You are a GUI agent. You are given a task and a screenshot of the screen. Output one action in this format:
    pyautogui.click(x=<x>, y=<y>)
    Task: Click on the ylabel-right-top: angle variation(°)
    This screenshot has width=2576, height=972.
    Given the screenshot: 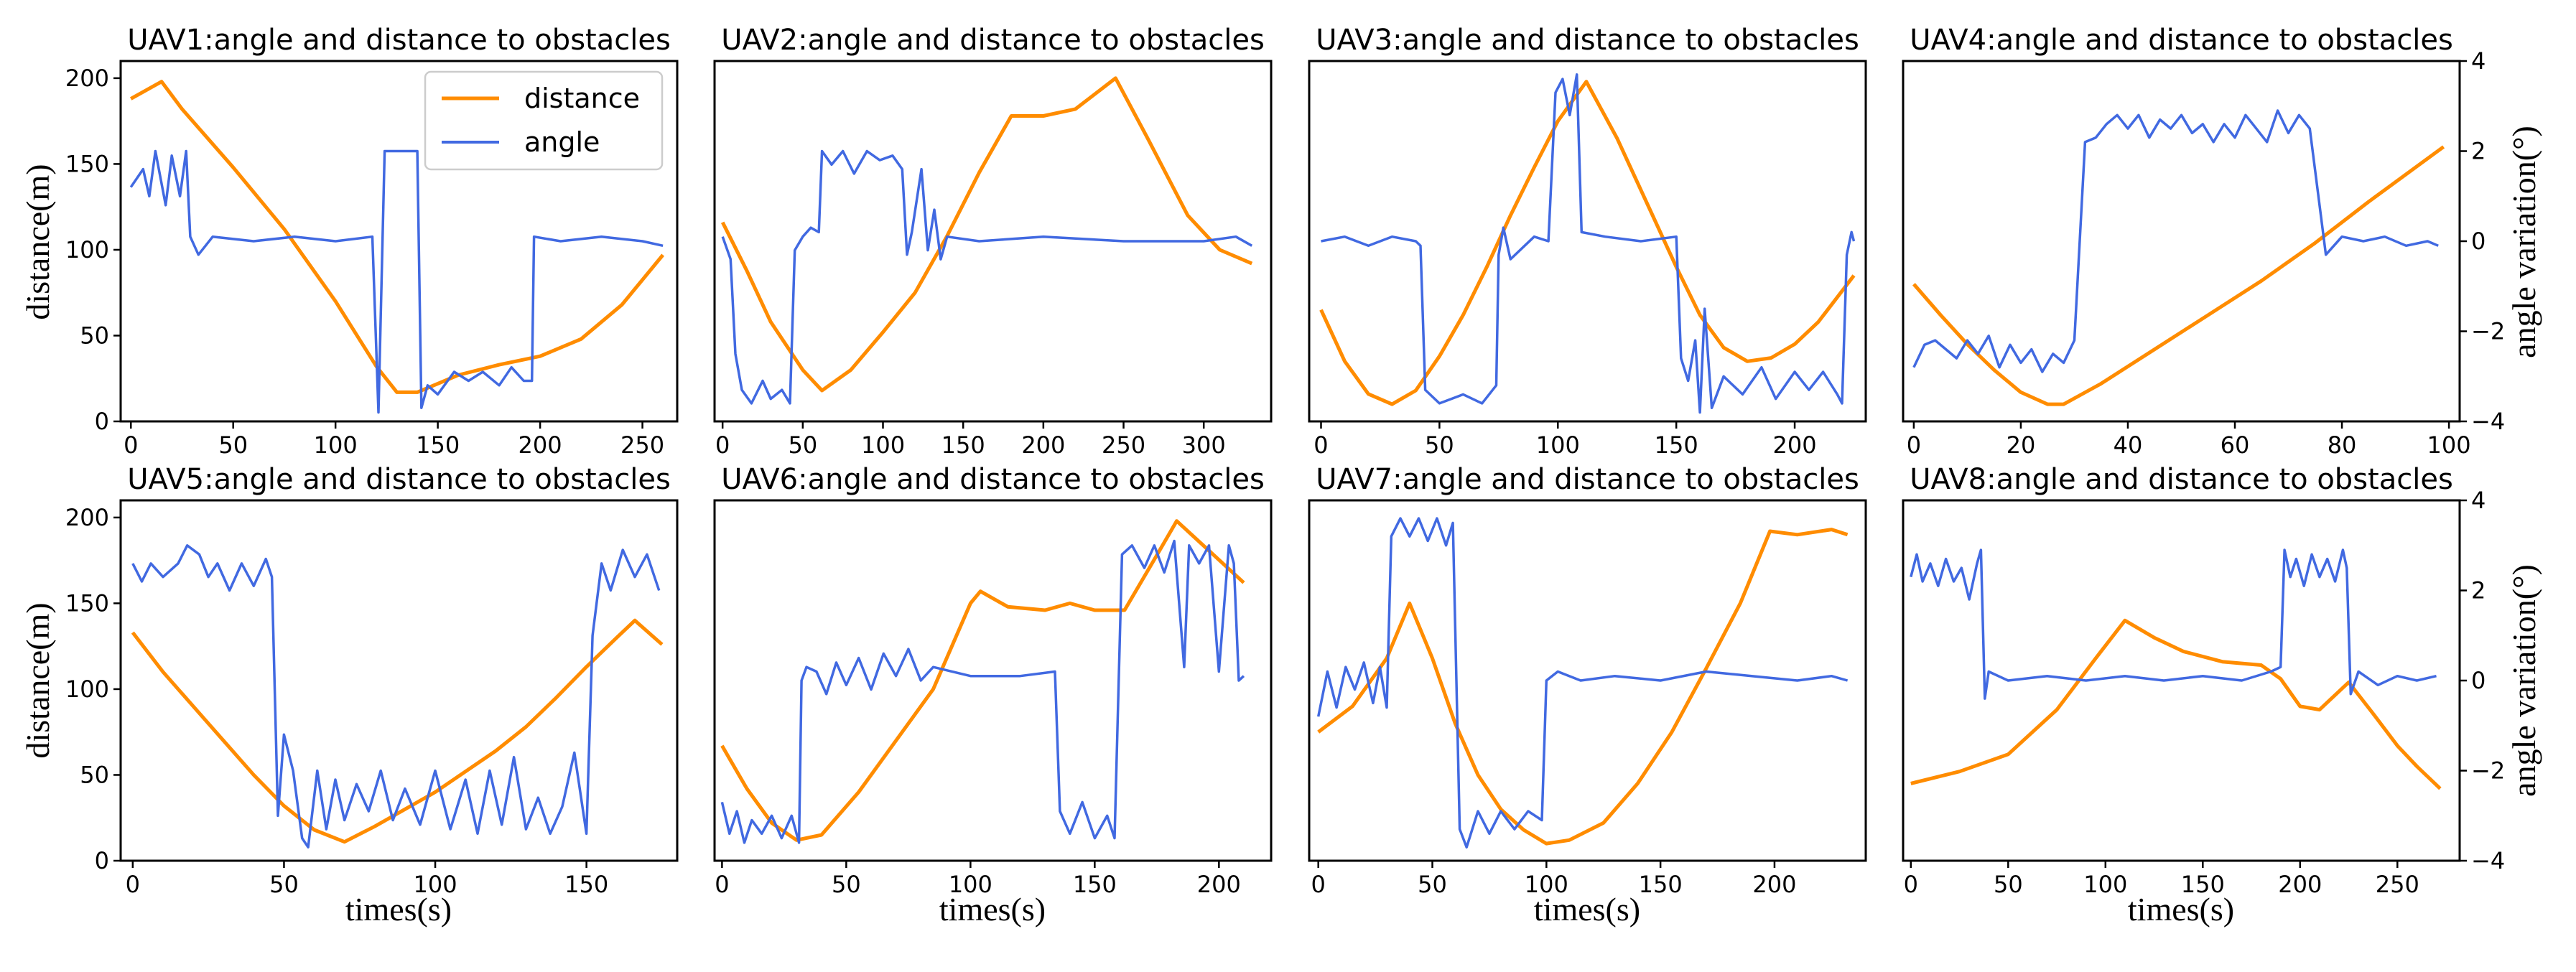 What is the action you would take?
    pyautogui.click(x=2524, y=242)
    